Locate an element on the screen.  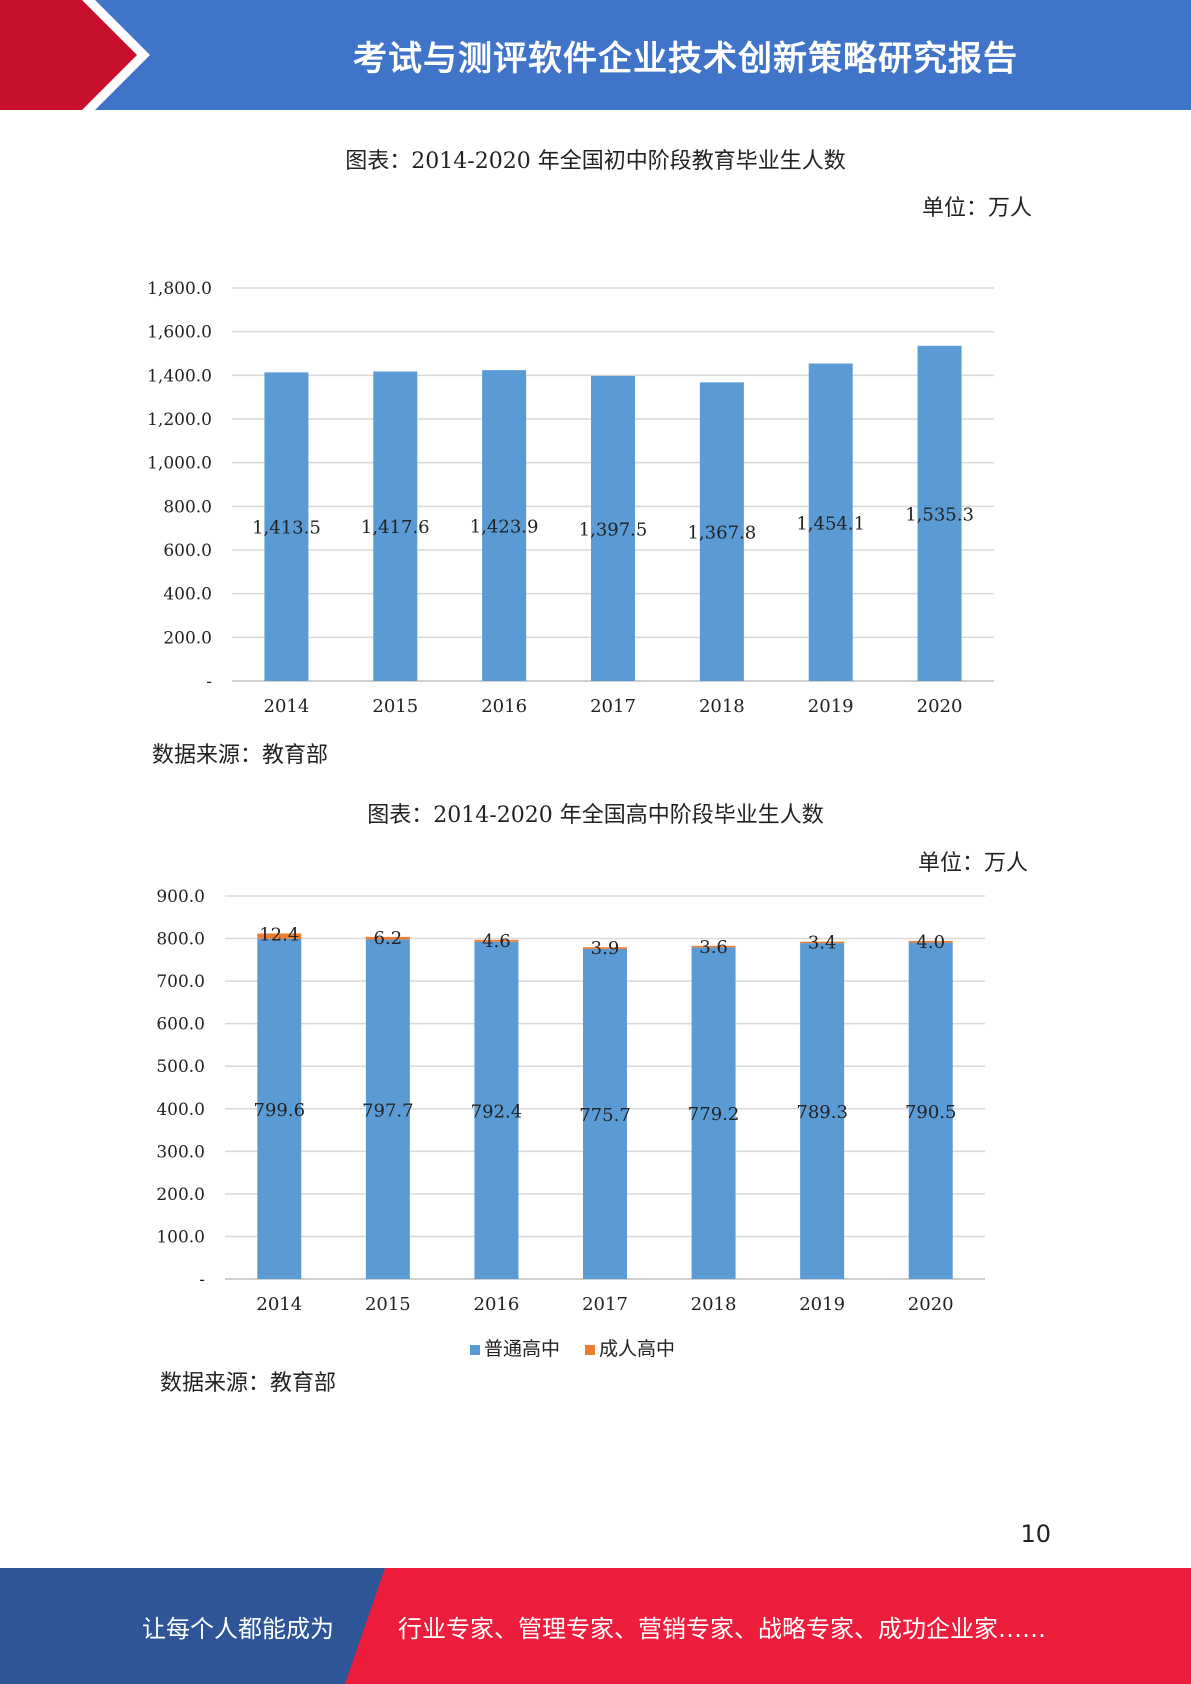
data-label: 1,413.5 is located at coordinates (286, 528).